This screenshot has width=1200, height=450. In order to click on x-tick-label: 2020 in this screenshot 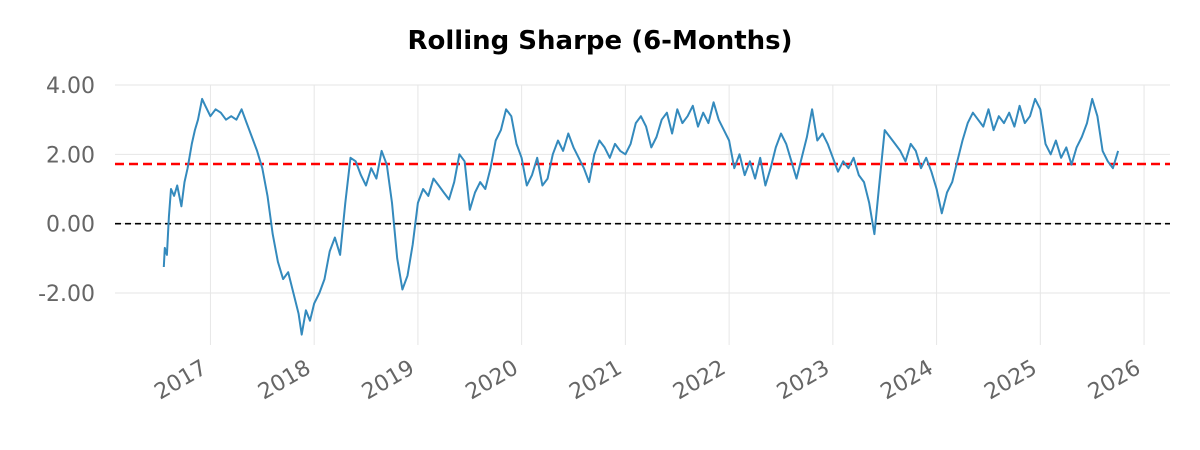, I will do `click(492, 381)`.